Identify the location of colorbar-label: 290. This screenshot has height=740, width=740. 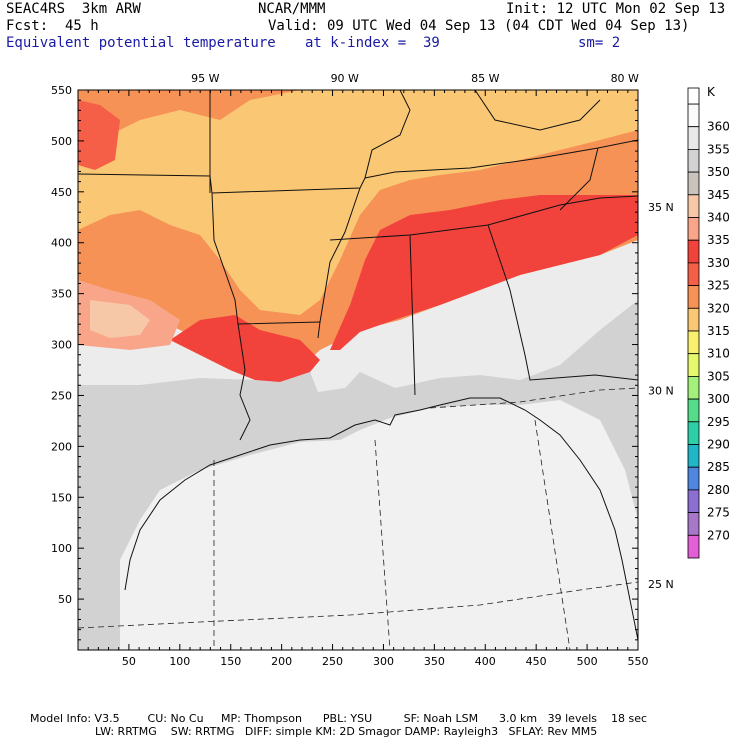
(718, 445).